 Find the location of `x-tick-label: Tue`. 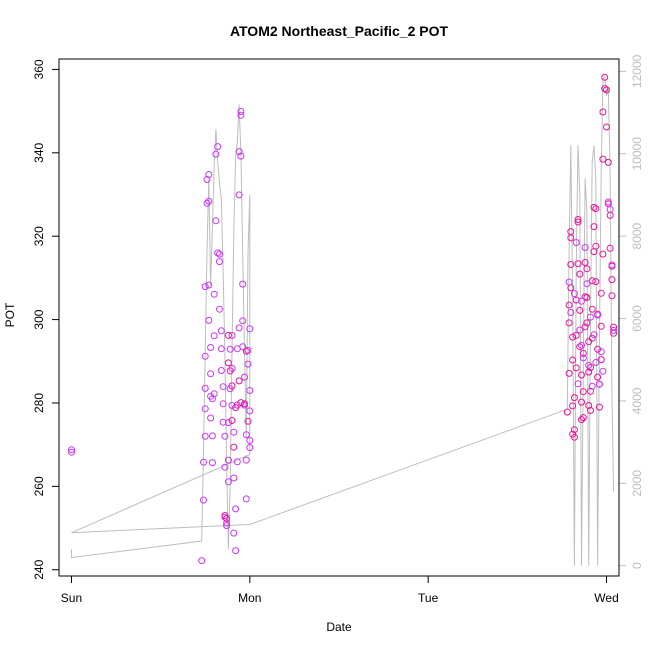

x-tick-label: Tue is located at coordinates (428, 598).